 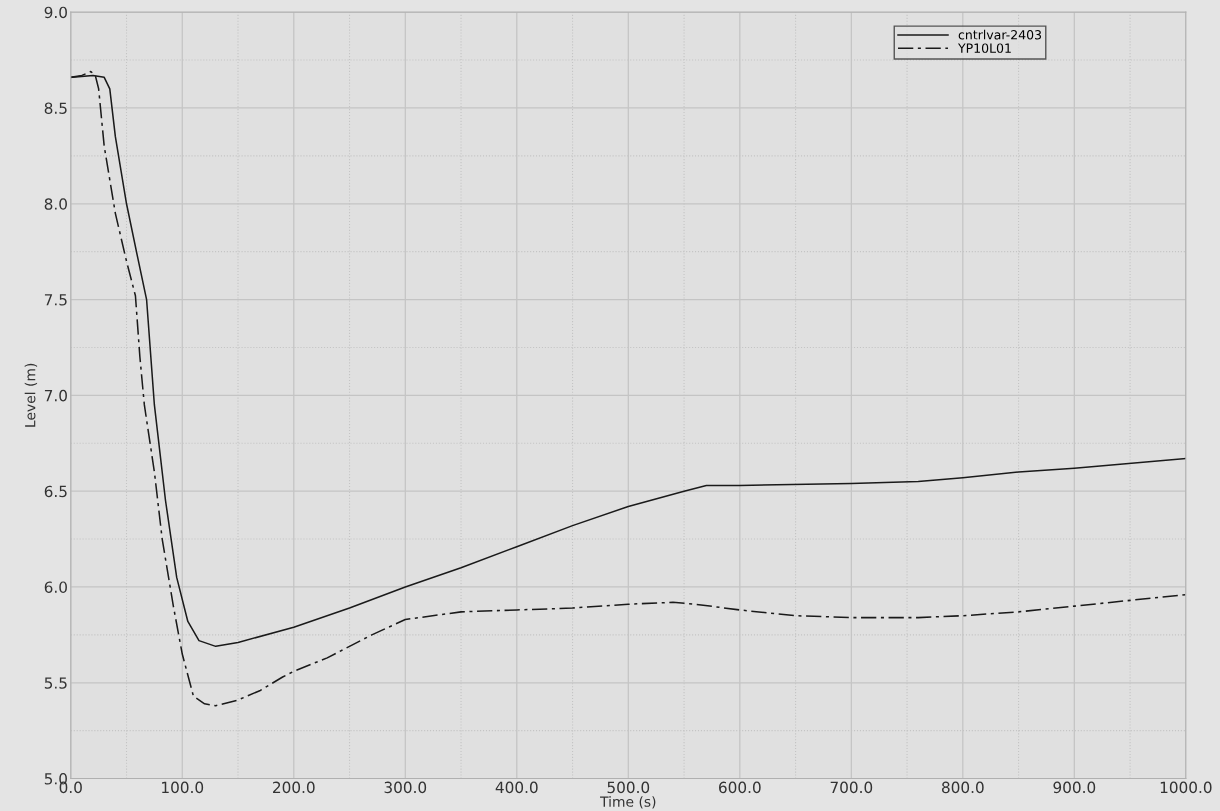 I want to click on y-axis-title: Level (m), so click(x=31, y=395).